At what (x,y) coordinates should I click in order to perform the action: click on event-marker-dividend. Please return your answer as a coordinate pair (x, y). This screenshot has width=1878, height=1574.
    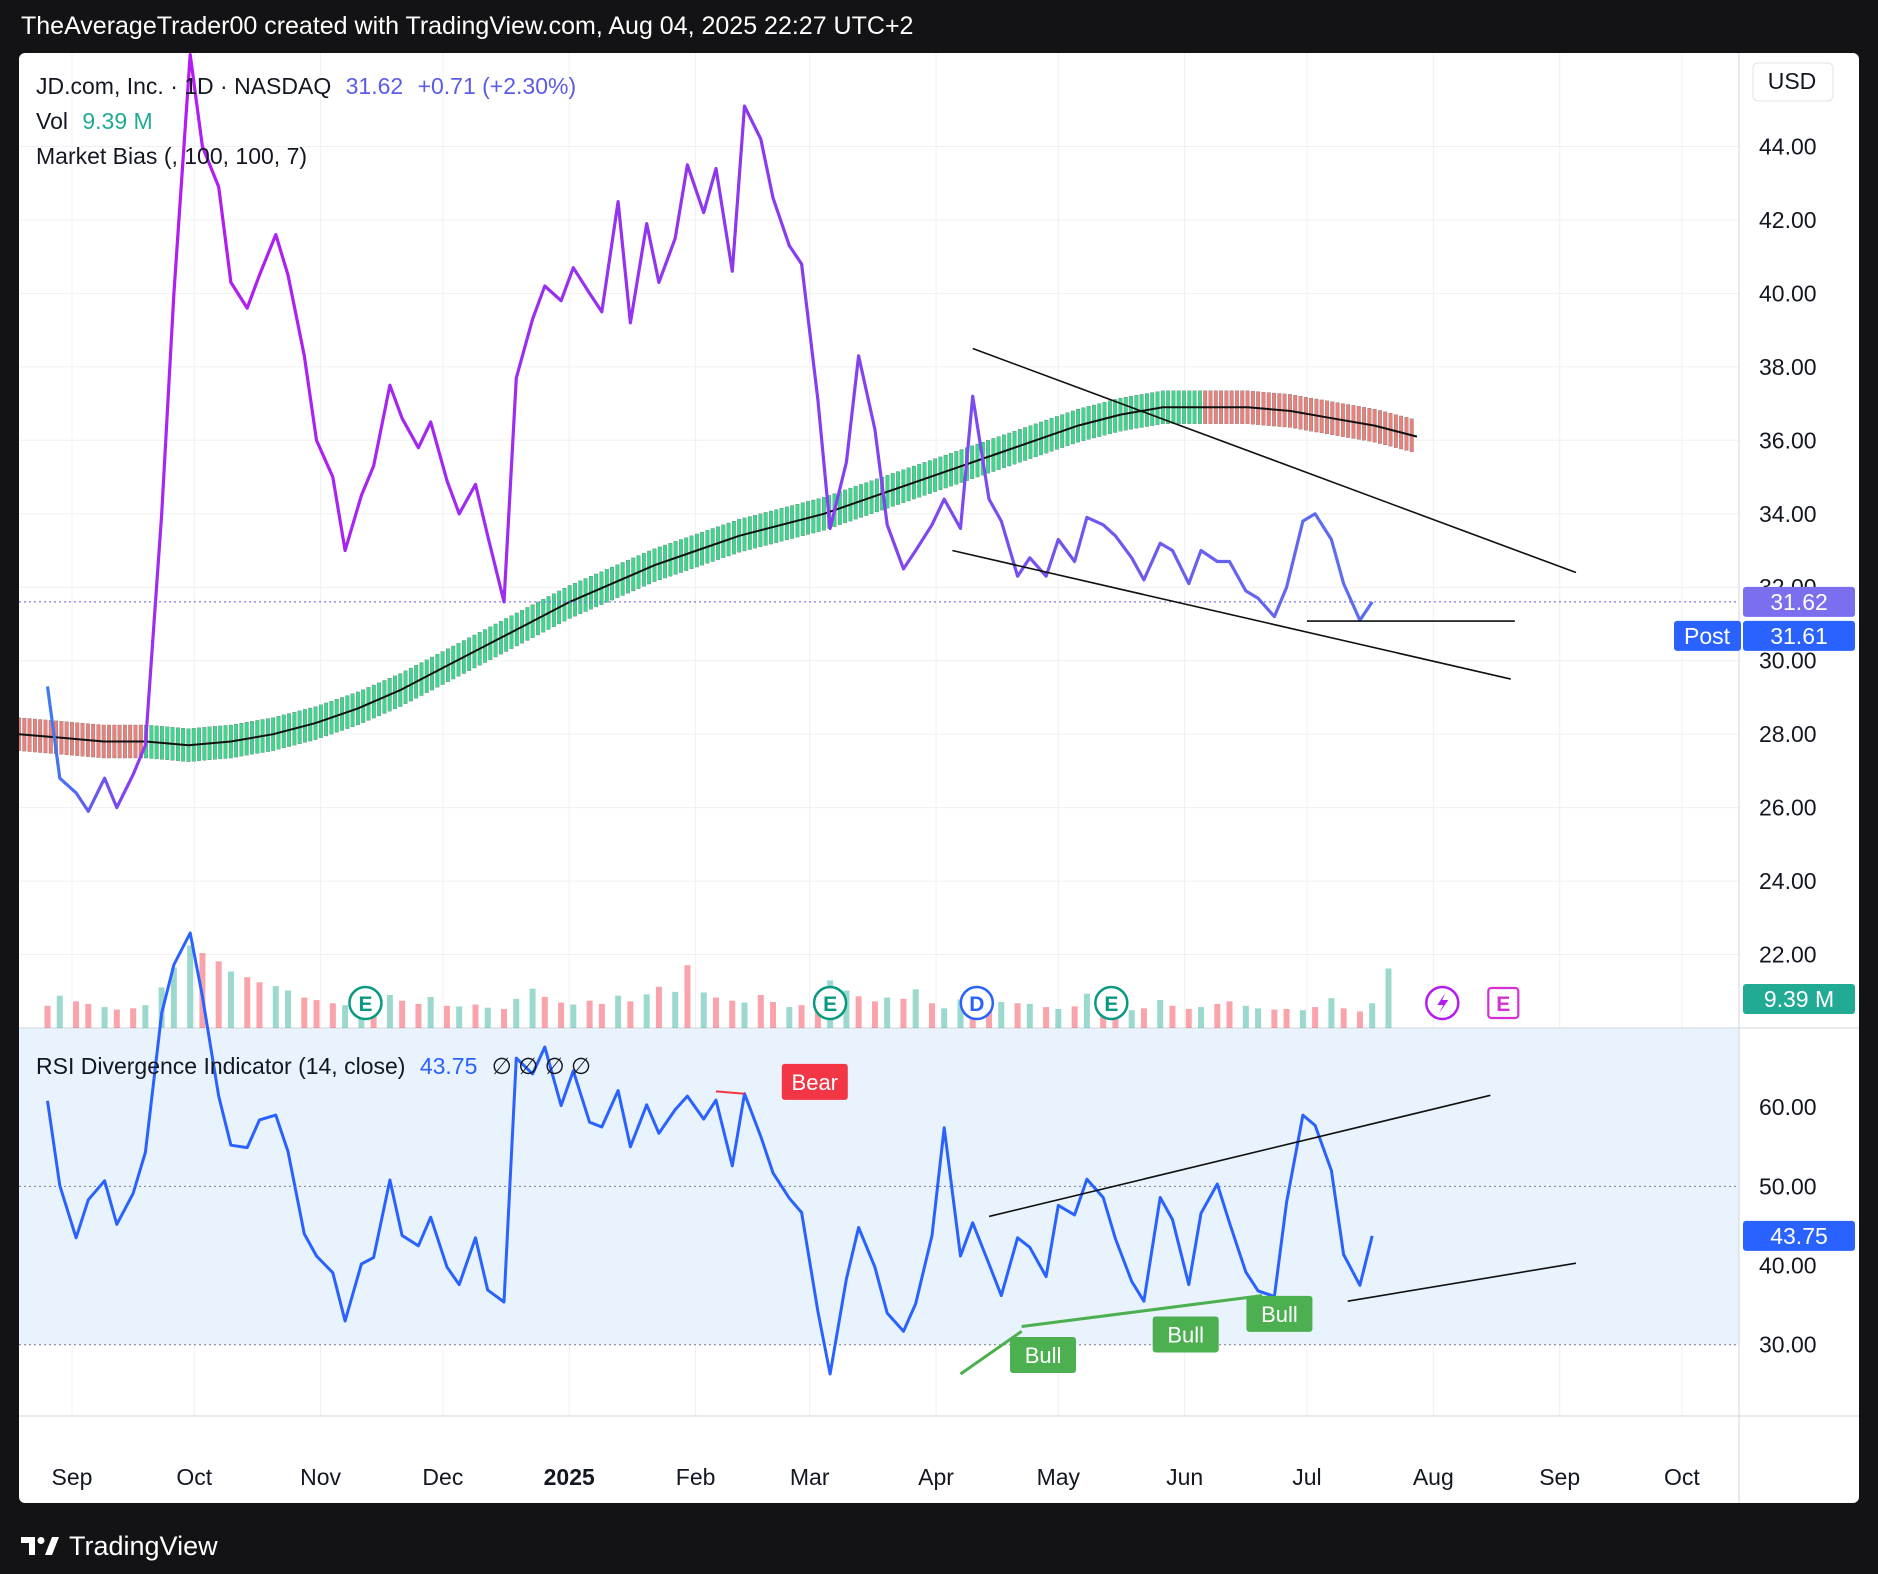
    Looking at the image, I should click on (977, 1003).